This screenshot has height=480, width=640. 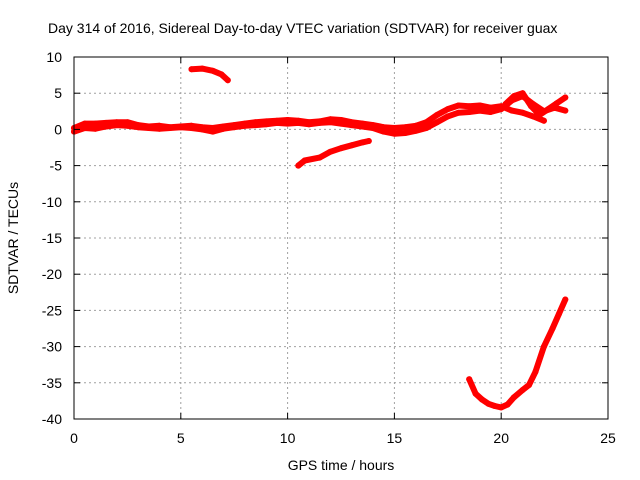 I want to click on x-tick-label: 25, so click(x=608, y=438).